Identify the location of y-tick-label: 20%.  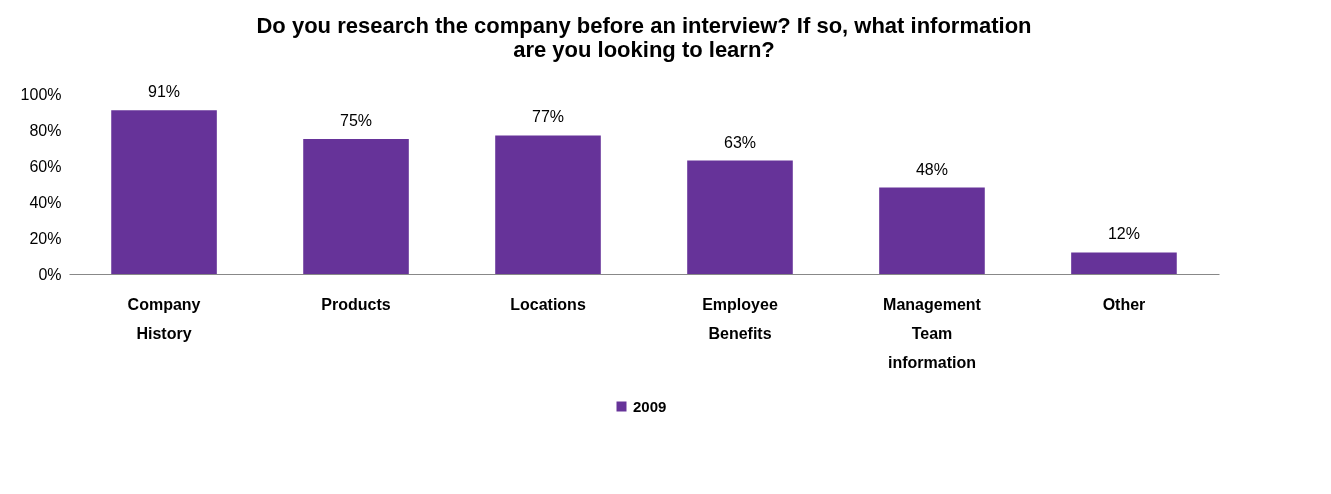
(45, 238).